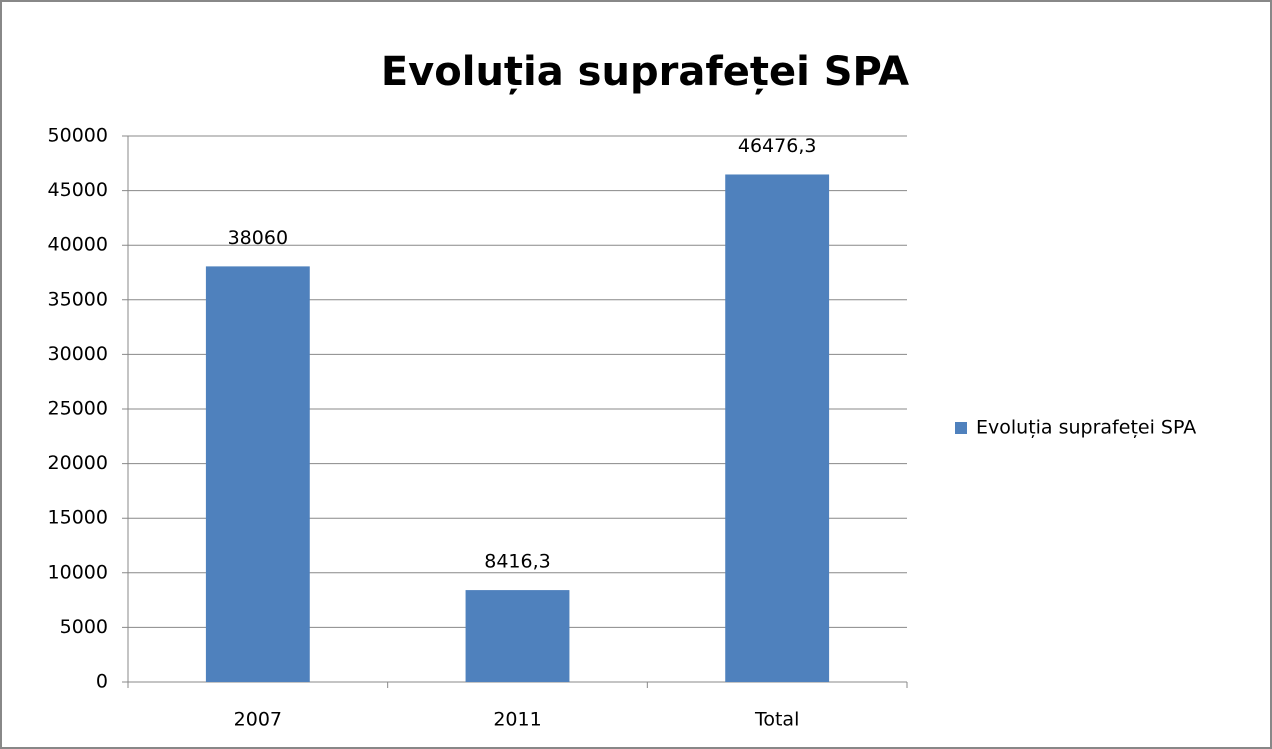 This screenshot has width=1272, height=749. Describe the element at coordinates (78, 409) in the screenshot. I see `y-tick-label: 25000` at that location.